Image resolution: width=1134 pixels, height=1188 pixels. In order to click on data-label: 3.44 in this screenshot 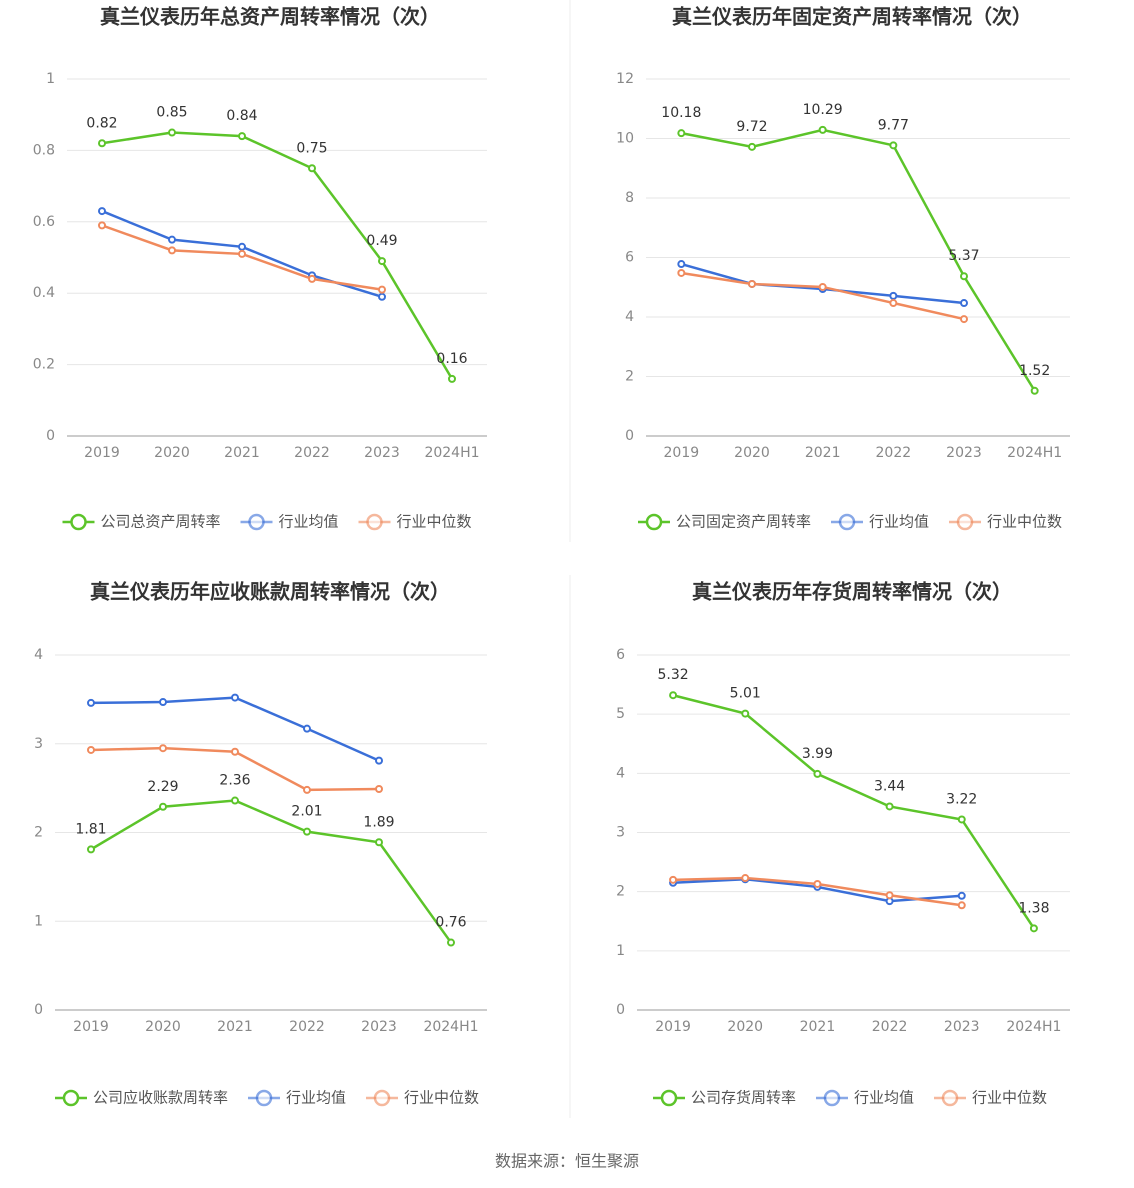, I will do `click(889, 786)`.